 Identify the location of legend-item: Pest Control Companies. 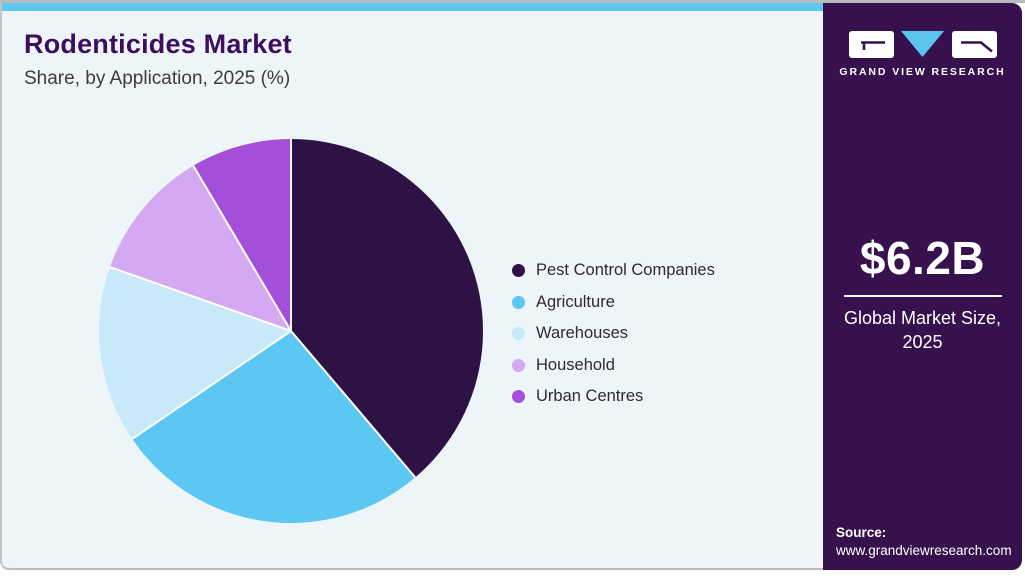
(613, 271).